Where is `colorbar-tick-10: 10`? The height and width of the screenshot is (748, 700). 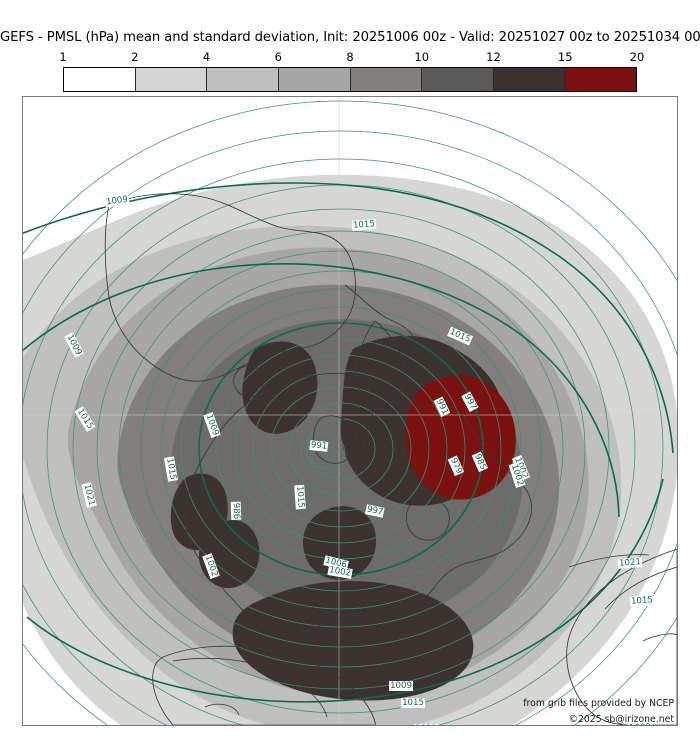 colorbar-tick-10: 10 is located at coordinates (422, 57).